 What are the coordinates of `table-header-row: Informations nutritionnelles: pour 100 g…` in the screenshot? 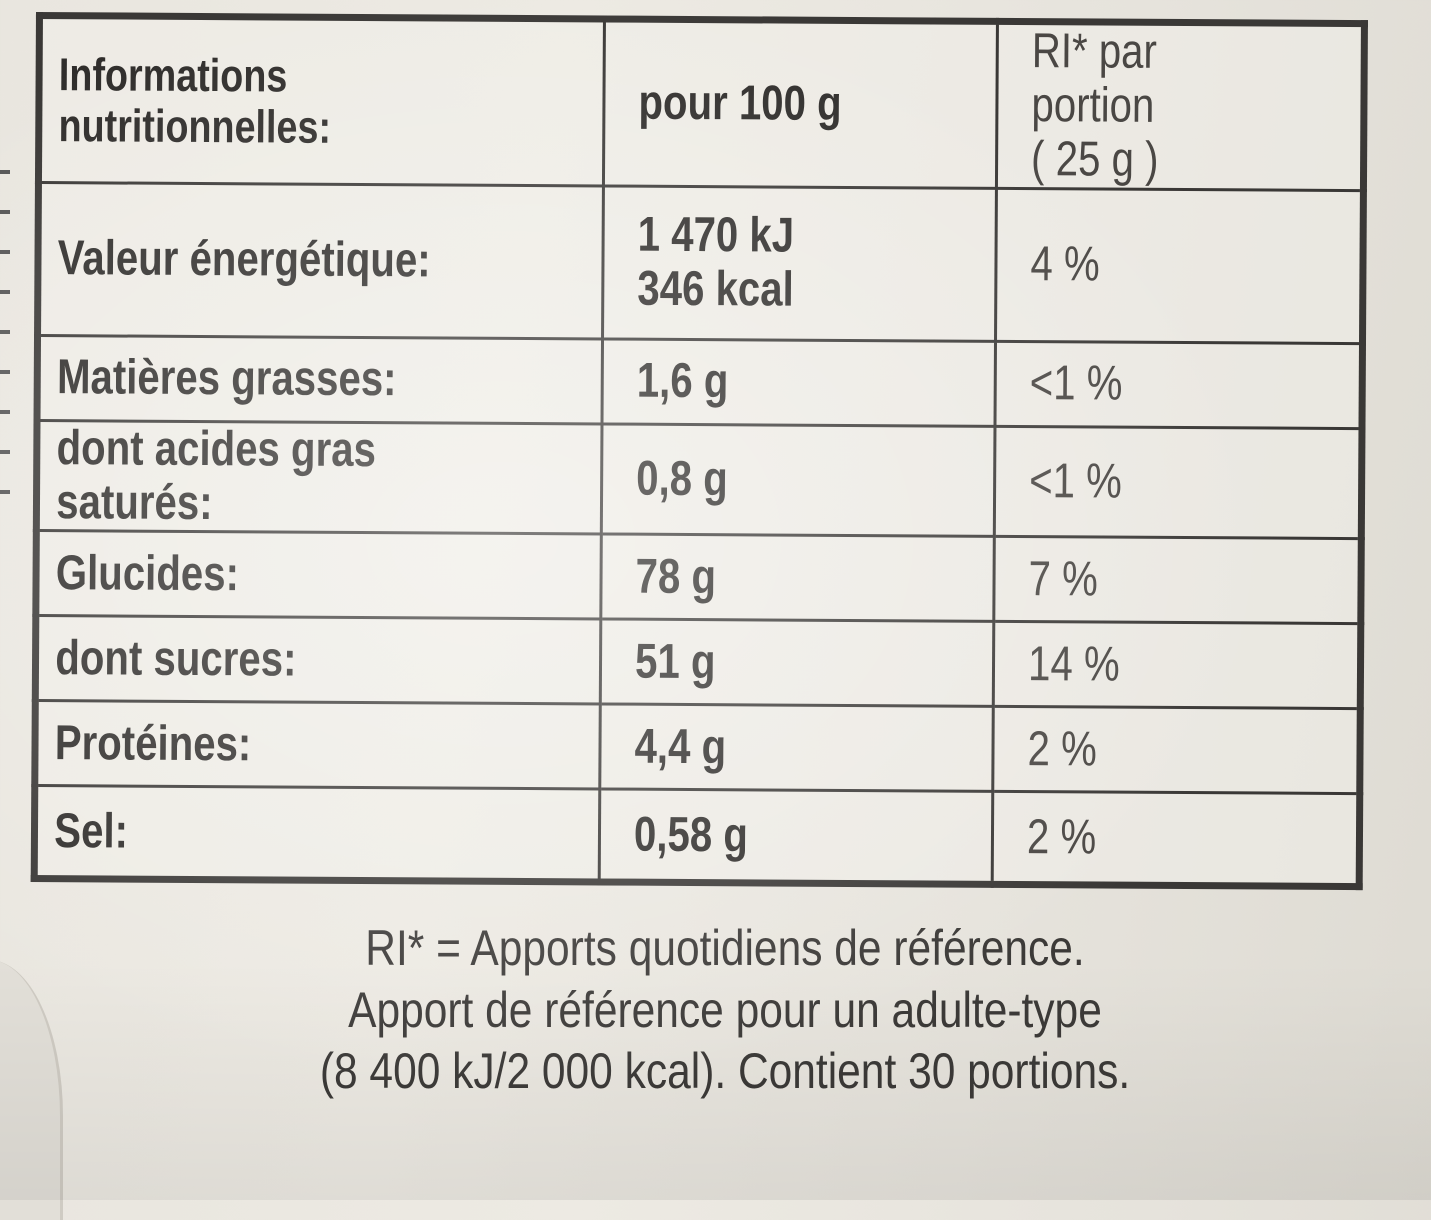 It's located at (701, 103).